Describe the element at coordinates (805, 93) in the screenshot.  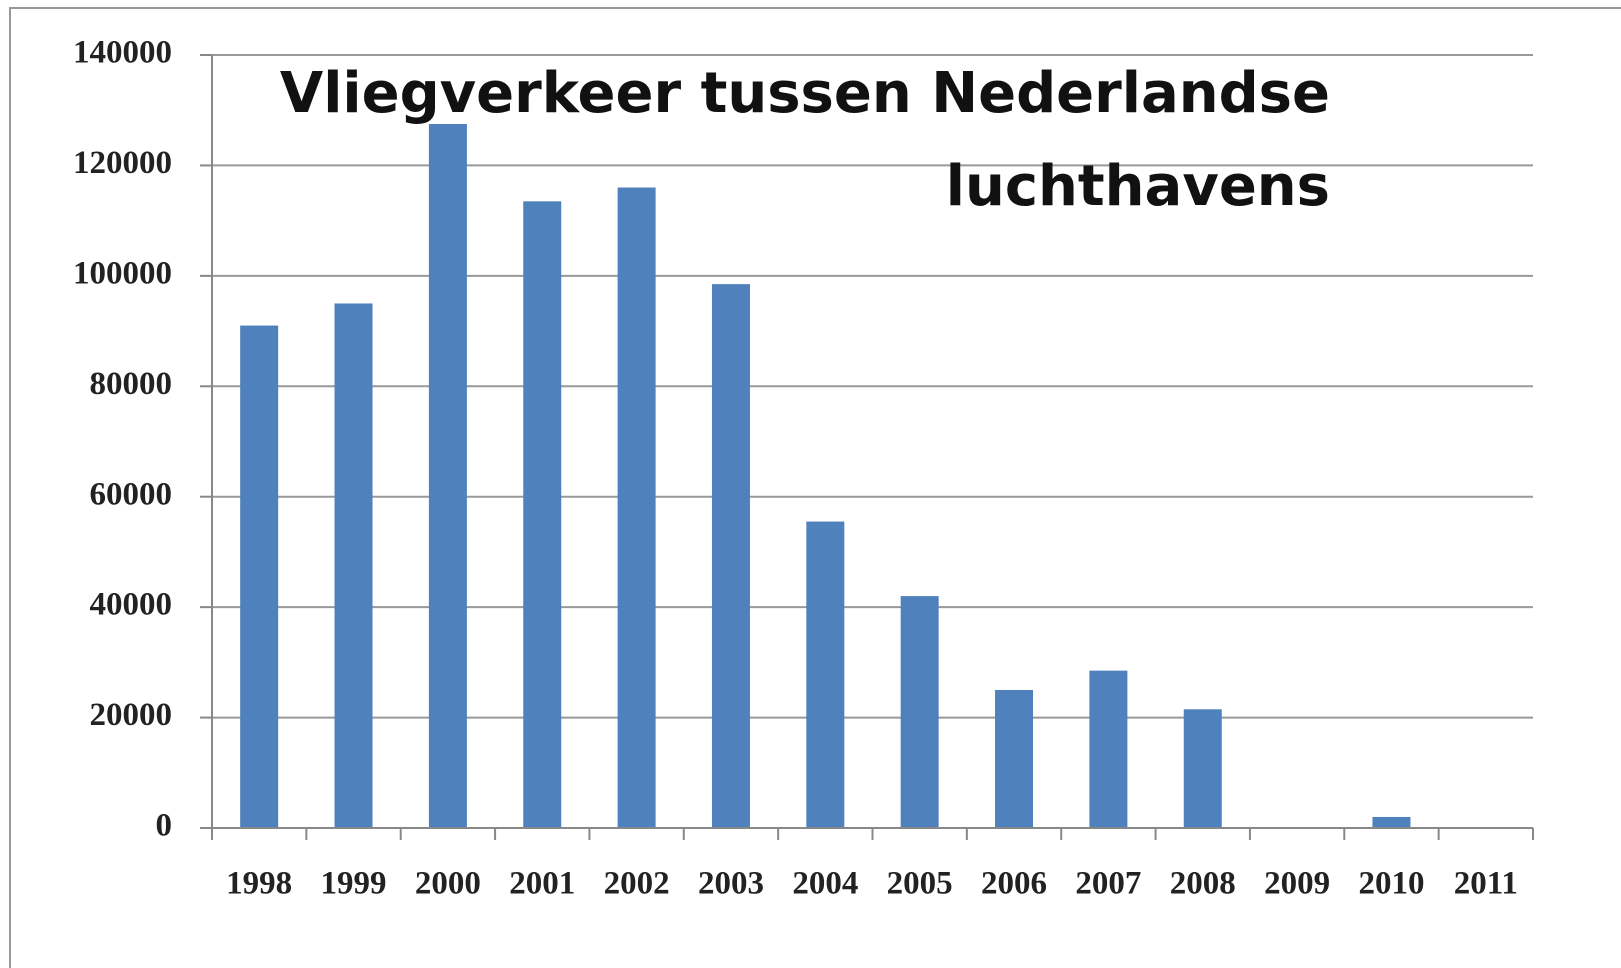
I see `chart-title: Vliegverkeer tussen Nederlandse` at that location.